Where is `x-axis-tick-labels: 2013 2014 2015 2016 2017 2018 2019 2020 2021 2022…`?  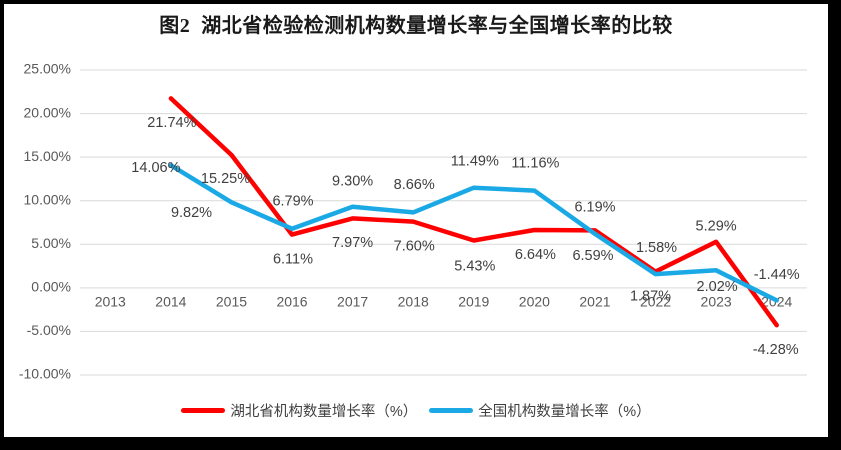 x-axis-tick-labels: 2013 2014 2015 2016 2017 2018 2019 2020 2021 2022… is located at coordinates (444, 302).